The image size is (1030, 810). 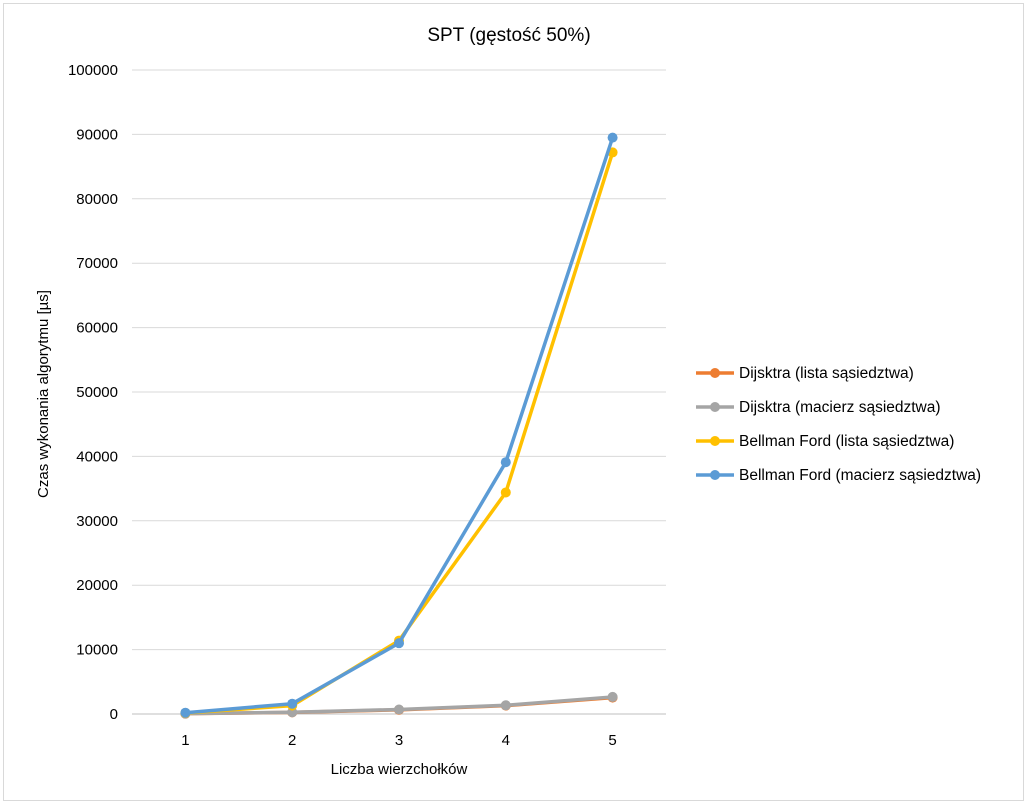 What do you see at coordinates (292, 740) in the screenshot?
I see `x-tick-label: 2` at bounding box center [292, 740].